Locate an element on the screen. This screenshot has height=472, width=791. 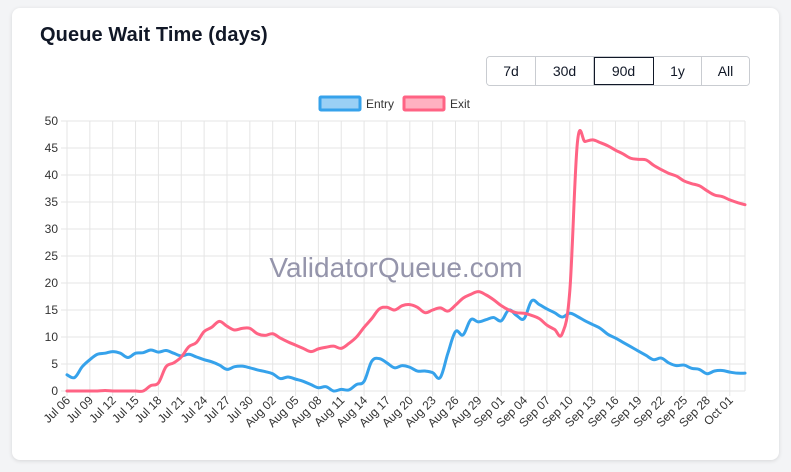
legend-label-exit: Exit is located at coordinates (460, 104).